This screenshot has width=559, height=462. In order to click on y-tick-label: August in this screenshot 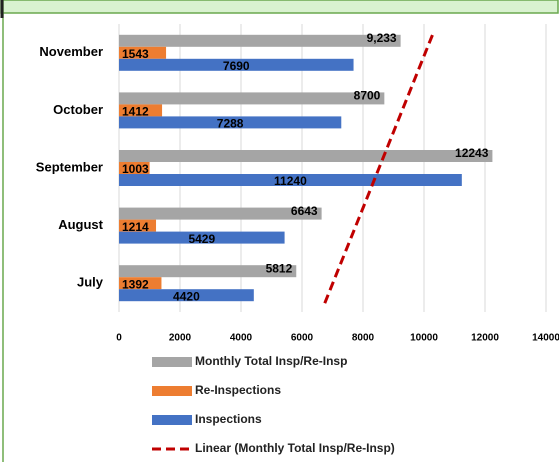, I will do `click(80, 224)`.